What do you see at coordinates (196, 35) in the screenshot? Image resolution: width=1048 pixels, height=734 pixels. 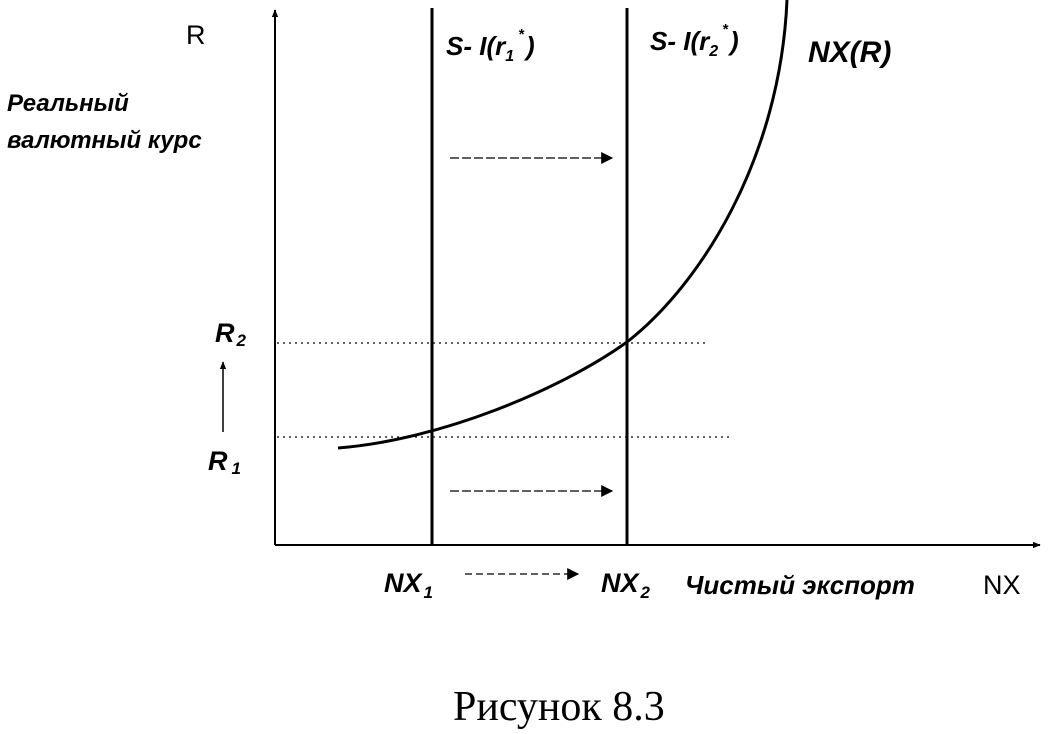 I see `y-axis-symbol: R` at bounding box center [196, 35].